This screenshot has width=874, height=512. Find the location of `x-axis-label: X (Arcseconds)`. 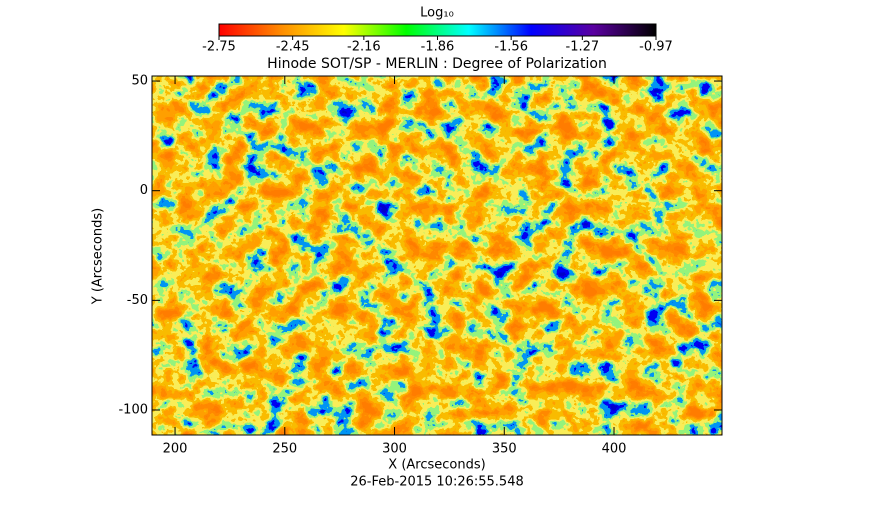

x-axis-label: X (Arcseconds) is located at coordinates (436, 465).